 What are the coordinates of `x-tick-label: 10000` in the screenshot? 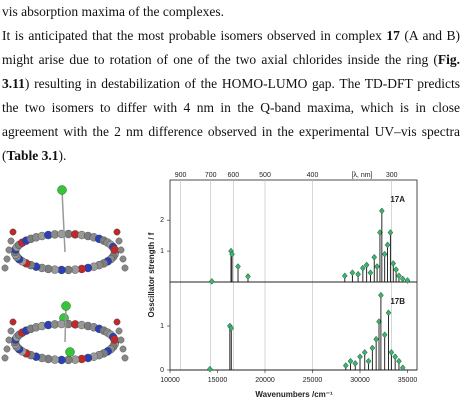 It's located at (170, 380).